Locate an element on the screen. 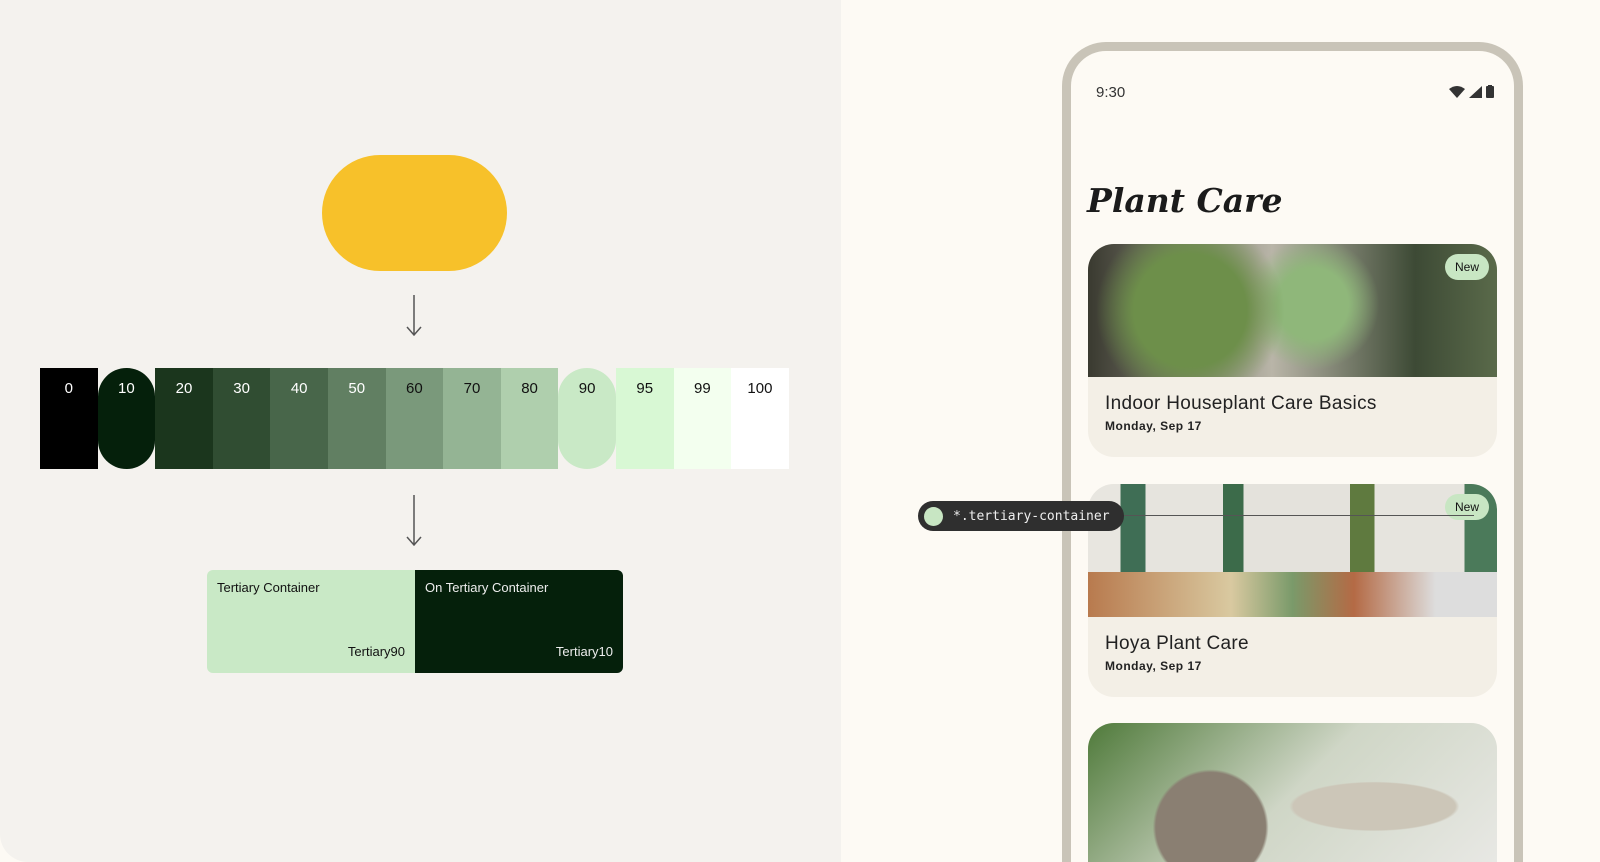 This screenshot has height=862, width=1600. tertiary-container-swatch: Tertiary Container Tertiary90 is located at coordinates (311, 621).